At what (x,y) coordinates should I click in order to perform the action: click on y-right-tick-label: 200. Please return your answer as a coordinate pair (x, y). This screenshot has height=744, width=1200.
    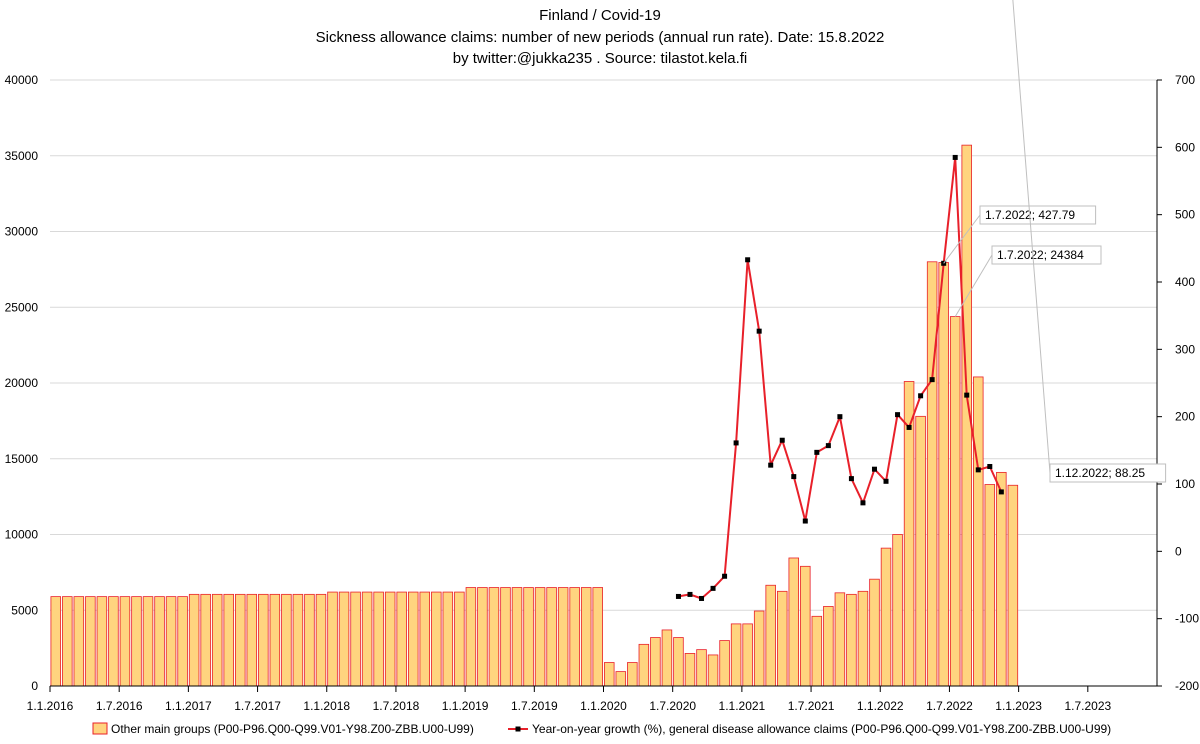
    Looking at the image, I should click on (1185, 417).